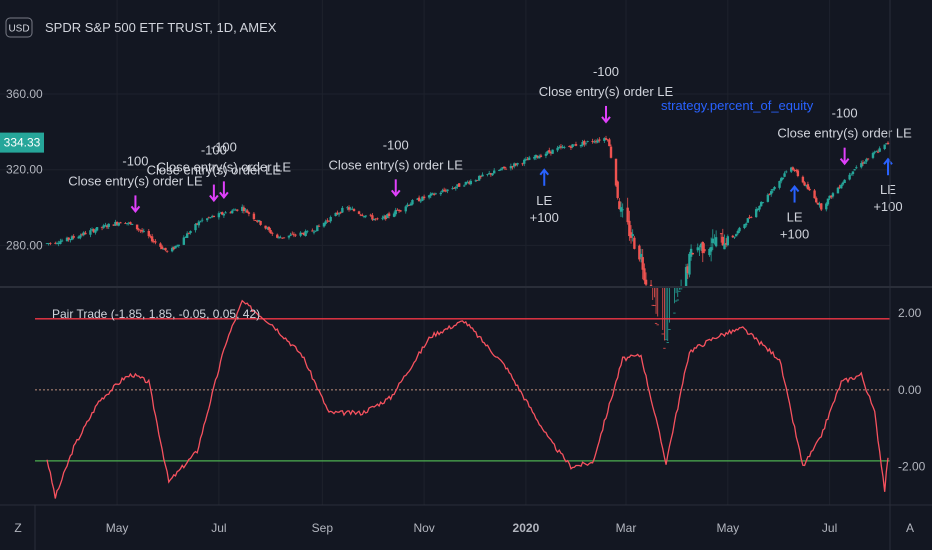 The width and height of the screenshot is (932, 550). Describe the element at coordinates (396, 144) in the screenshot. I see `exit-qty-label: -100` at that location.